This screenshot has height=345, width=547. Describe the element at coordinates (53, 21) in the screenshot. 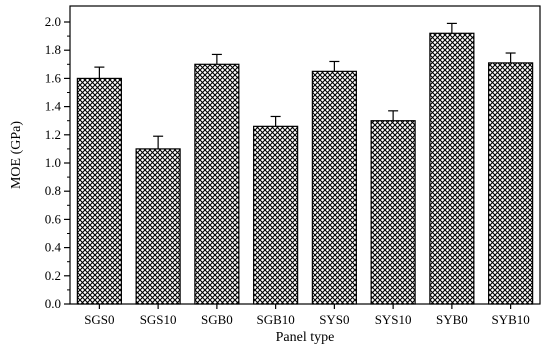

I see `y-tick-label: 2.0` at that location.